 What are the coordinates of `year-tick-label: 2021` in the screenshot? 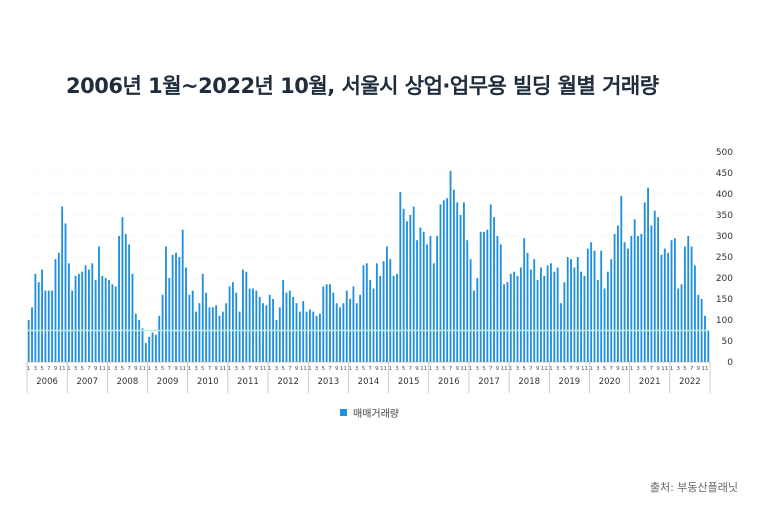 It's located at (650, 382).